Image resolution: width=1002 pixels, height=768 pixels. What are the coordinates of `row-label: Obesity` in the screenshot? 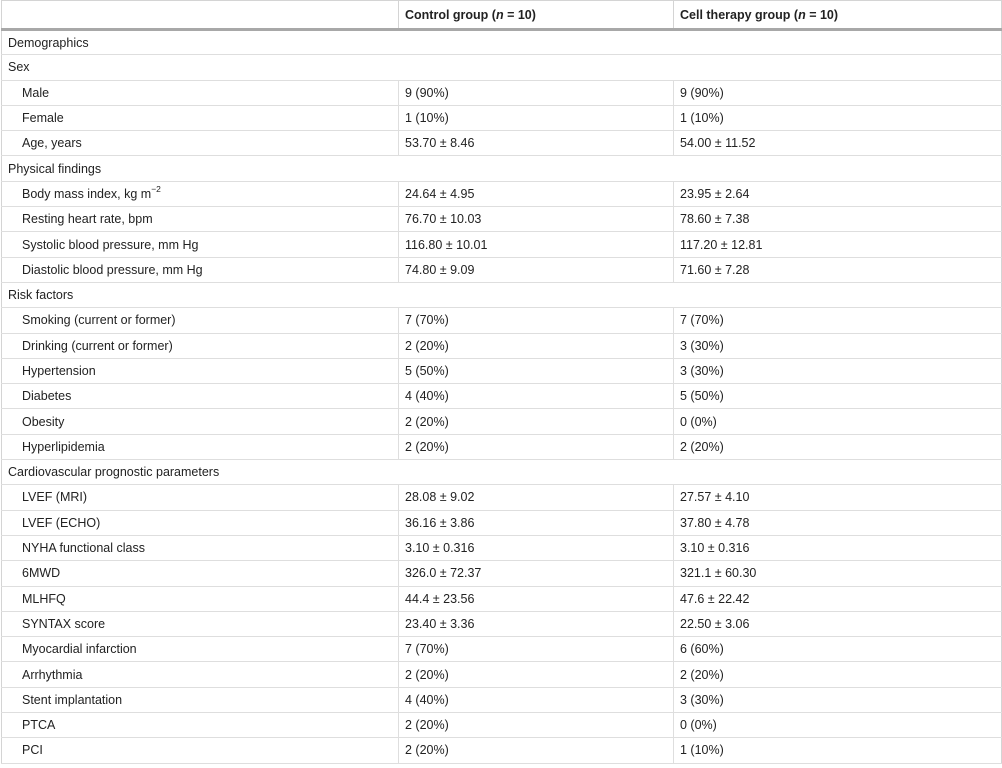 It's located at (200, 421).